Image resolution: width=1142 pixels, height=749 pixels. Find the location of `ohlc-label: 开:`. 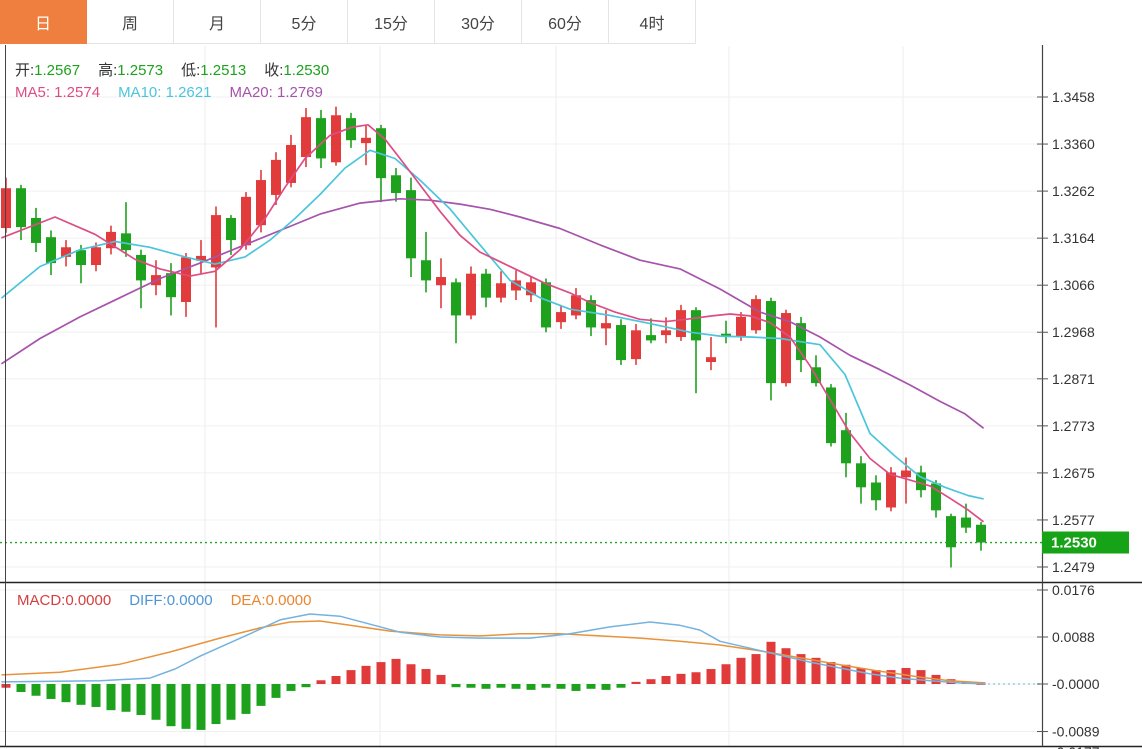

ohlc-label: 开: is located at coordinates (25, 70).